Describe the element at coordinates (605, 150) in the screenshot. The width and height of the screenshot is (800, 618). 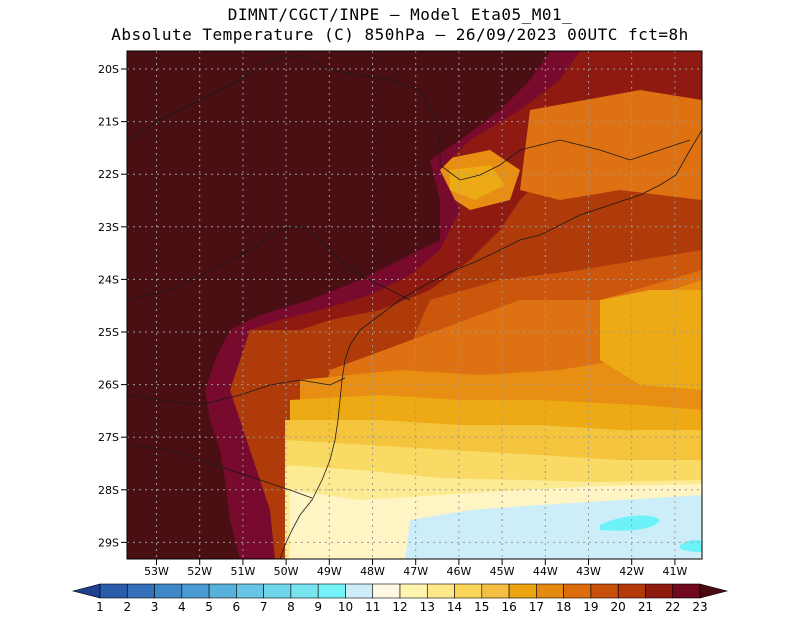
I see `state-border-rj-es` at that location.